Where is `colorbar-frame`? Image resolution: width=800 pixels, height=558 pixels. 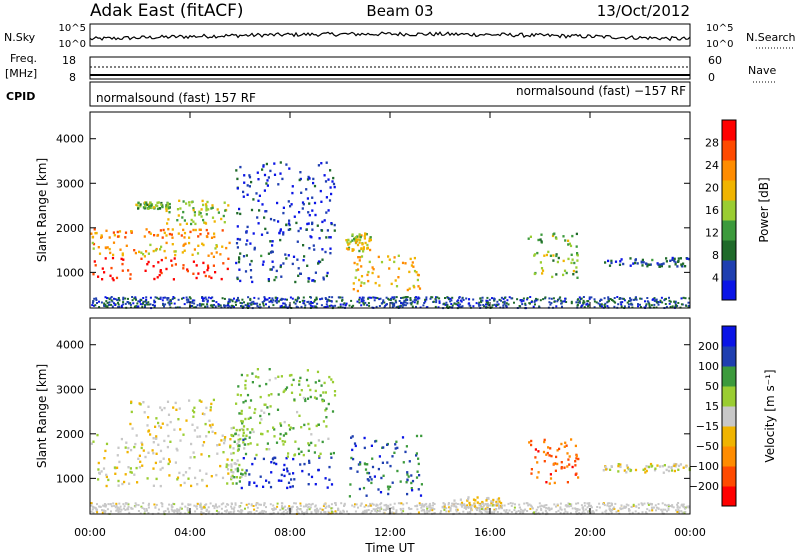 colorbar-frame is located at coordinates (729, 210).